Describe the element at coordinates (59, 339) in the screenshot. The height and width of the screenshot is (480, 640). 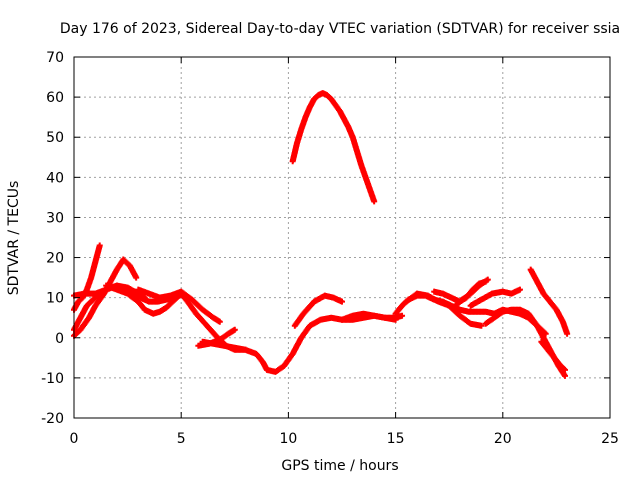
I see `y-tick-label: 0` at that location.